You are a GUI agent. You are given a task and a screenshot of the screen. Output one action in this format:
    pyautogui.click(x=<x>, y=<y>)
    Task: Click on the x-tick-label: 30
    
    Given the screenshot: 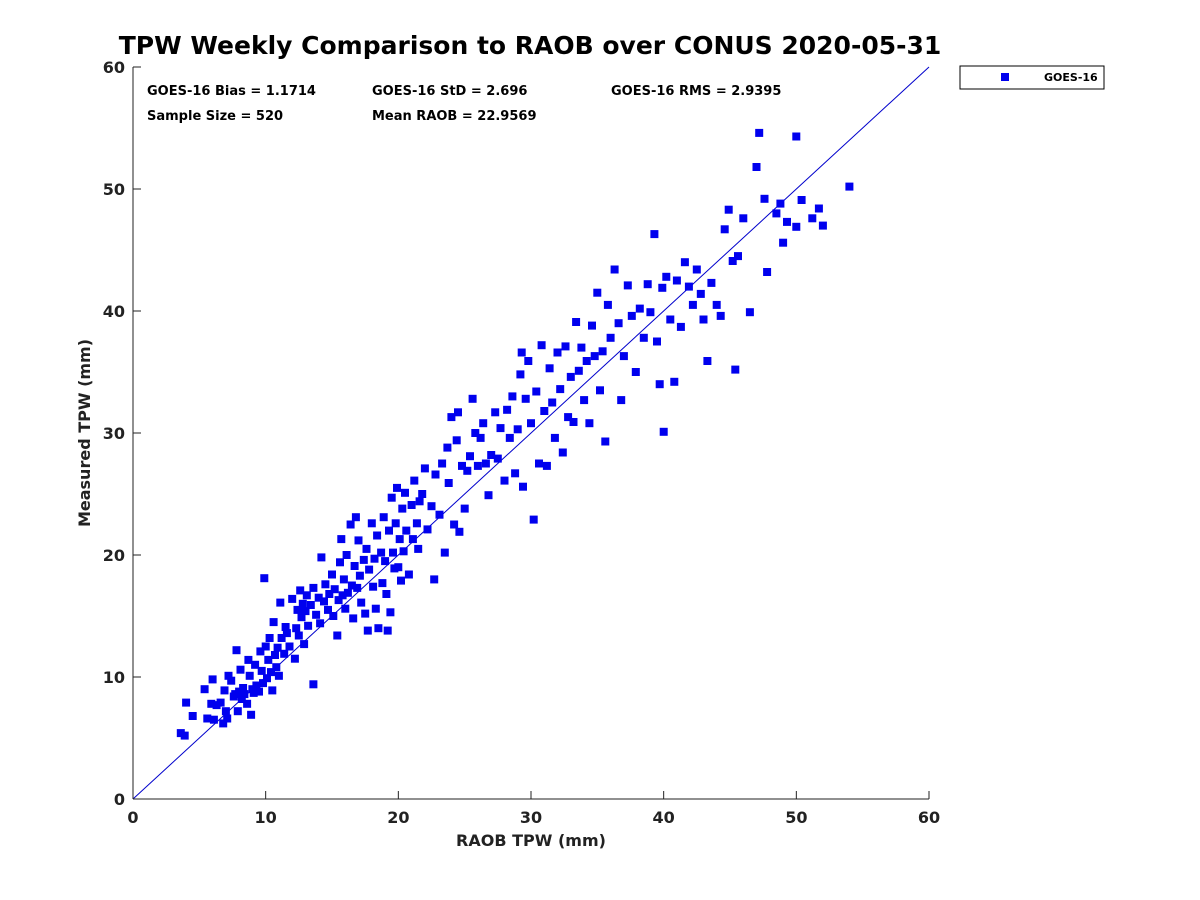 What is the action you would take?
    pyautogui.click(x=531, y=817)
    